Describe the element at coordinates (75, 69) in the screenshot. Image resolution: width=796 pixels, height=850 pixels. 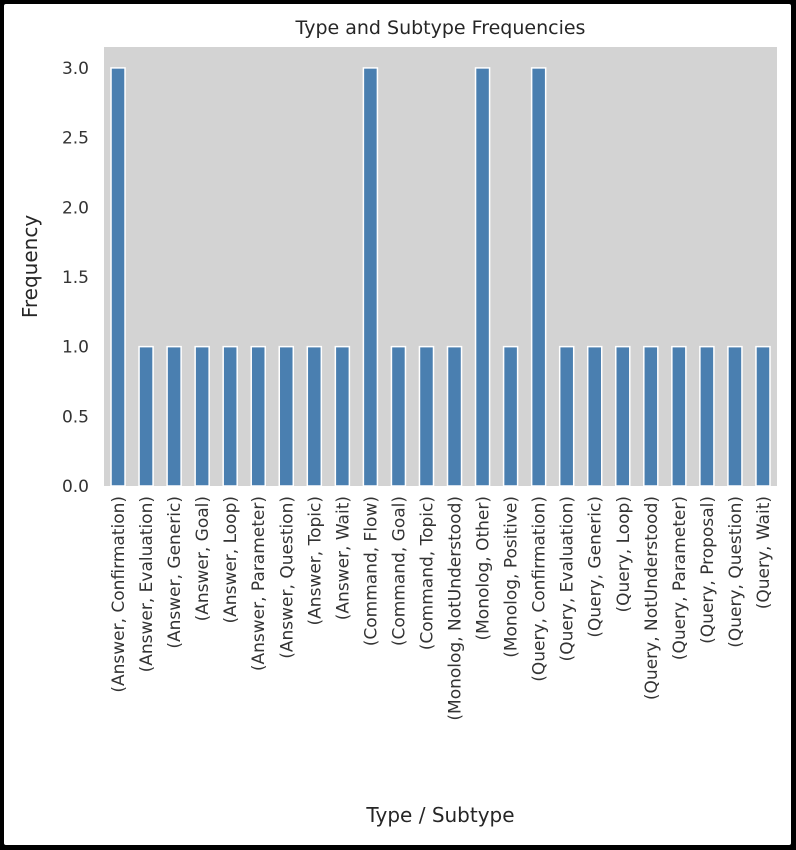
I see `y-tick-label: 3.0` at that location.